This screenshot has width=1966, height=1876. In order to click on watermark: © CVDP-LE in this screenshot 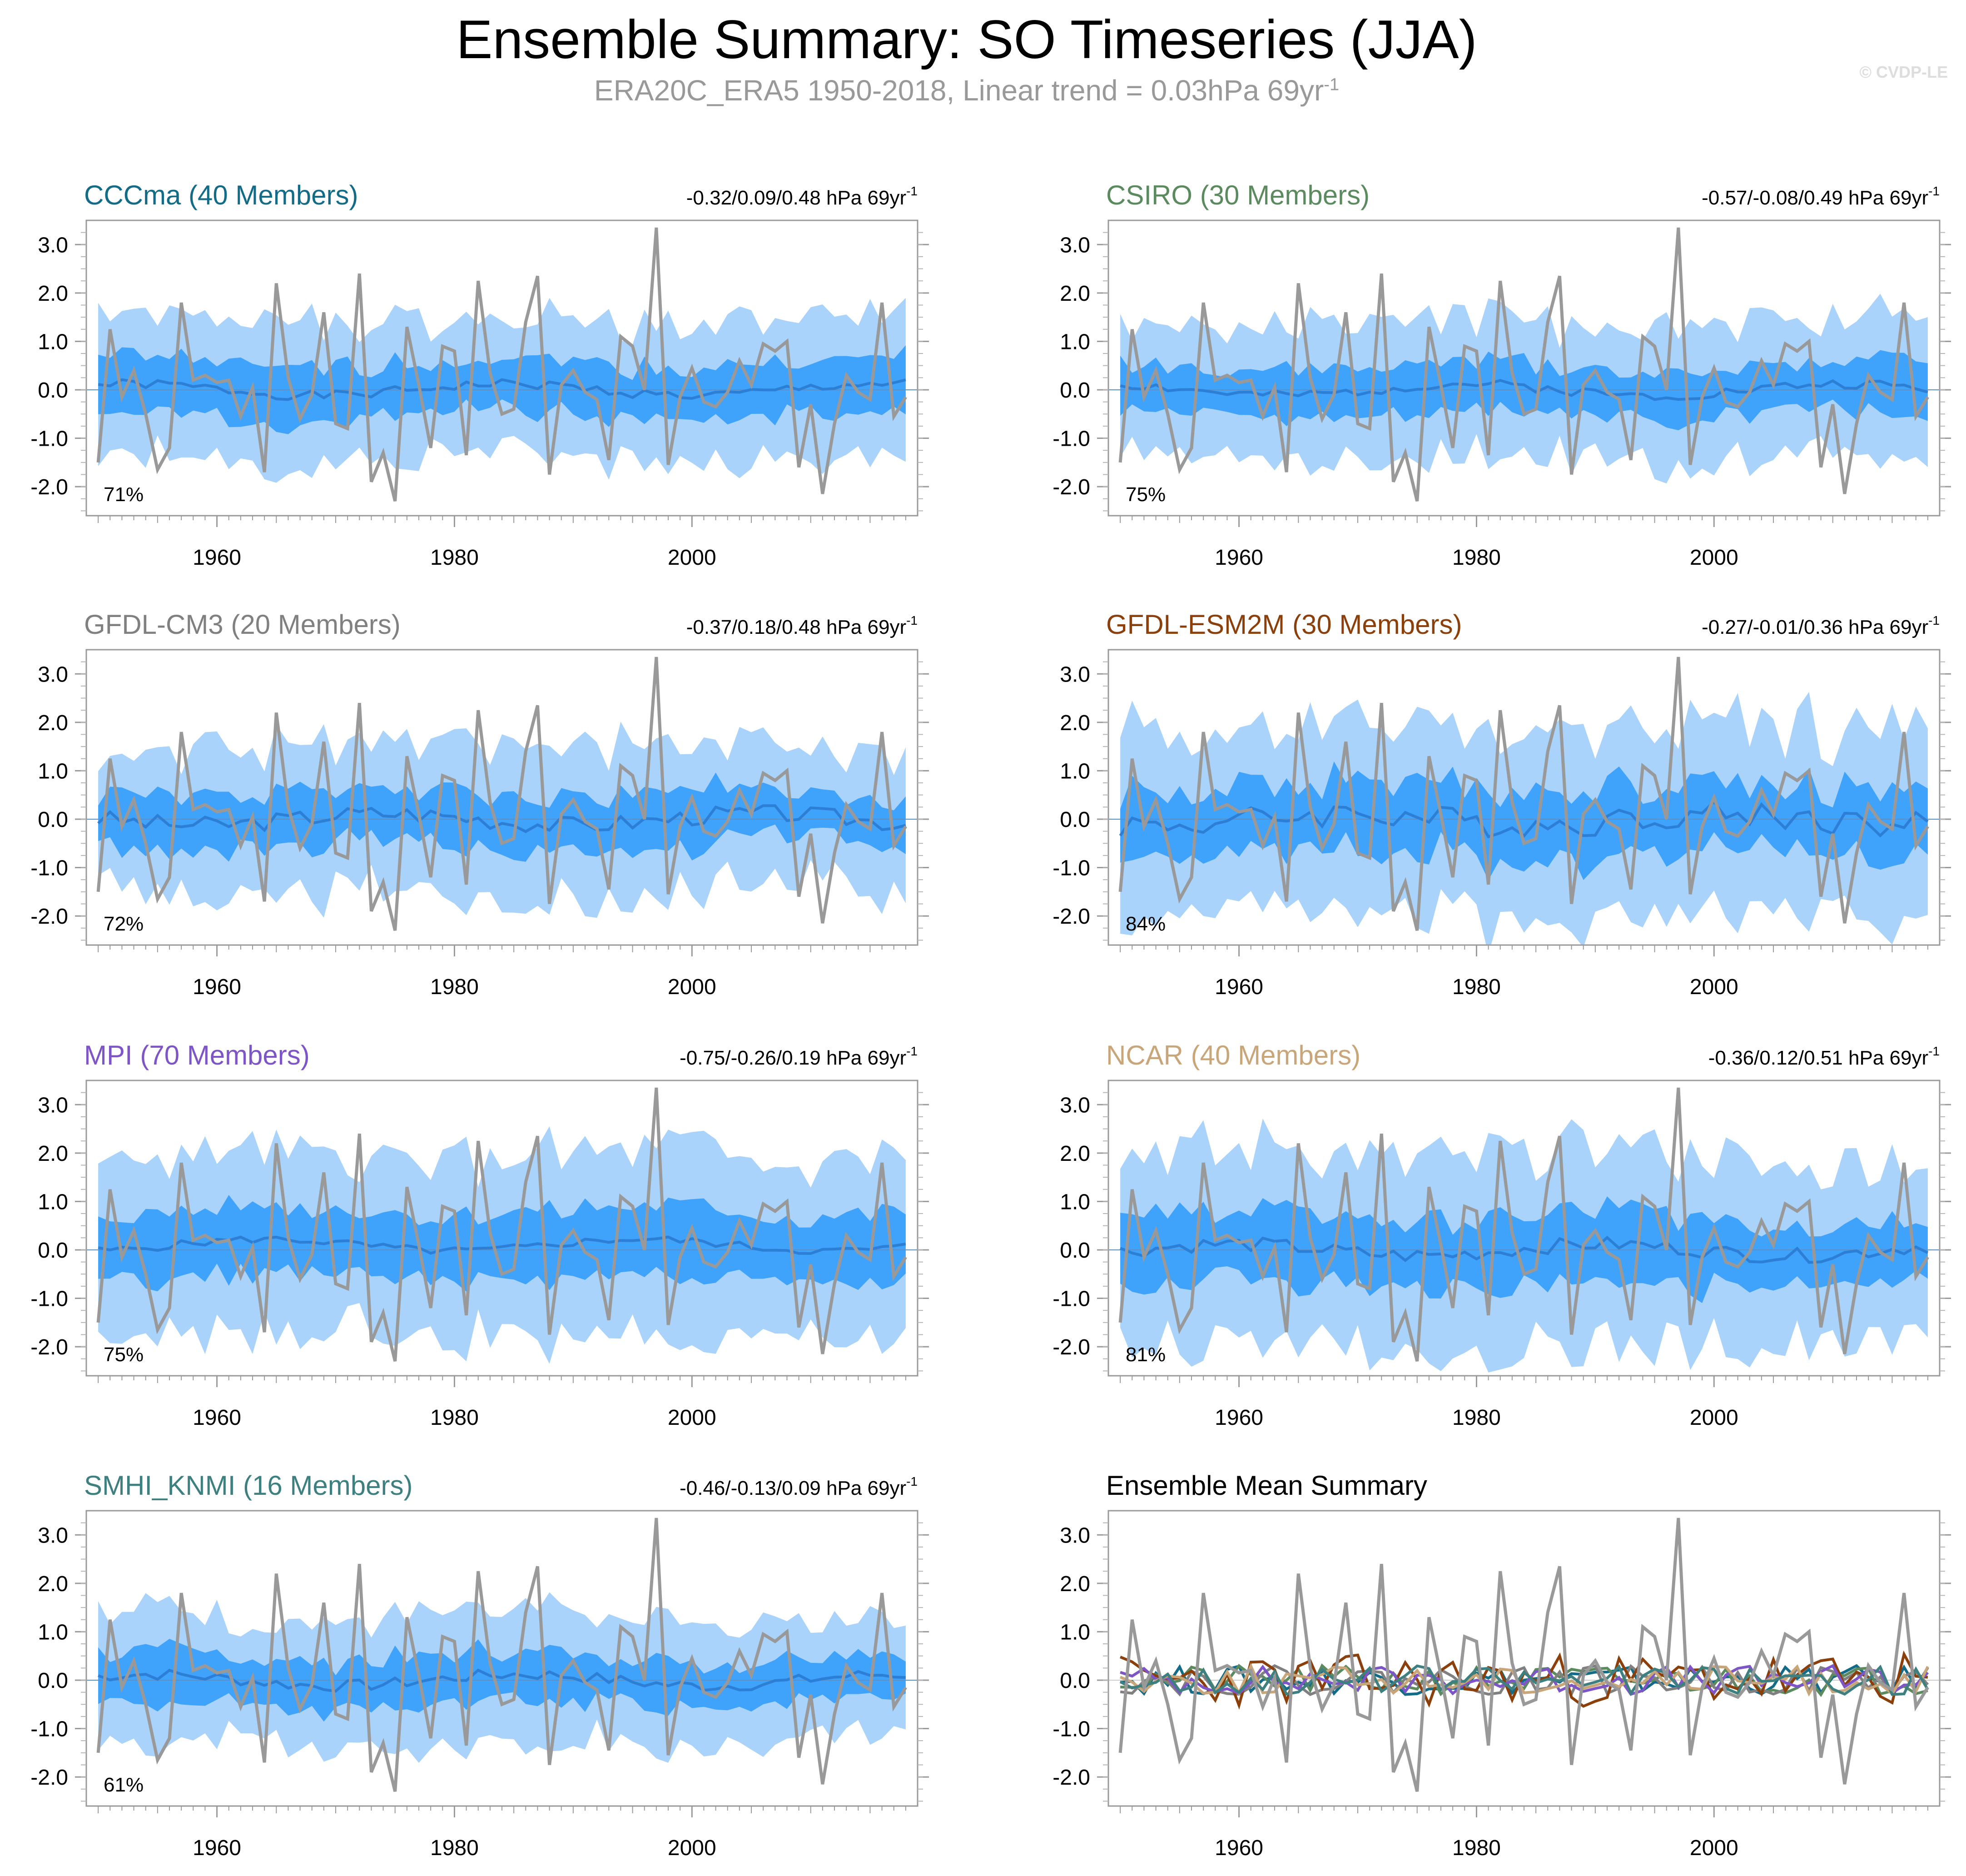, I will do `click(1904, 72)`.